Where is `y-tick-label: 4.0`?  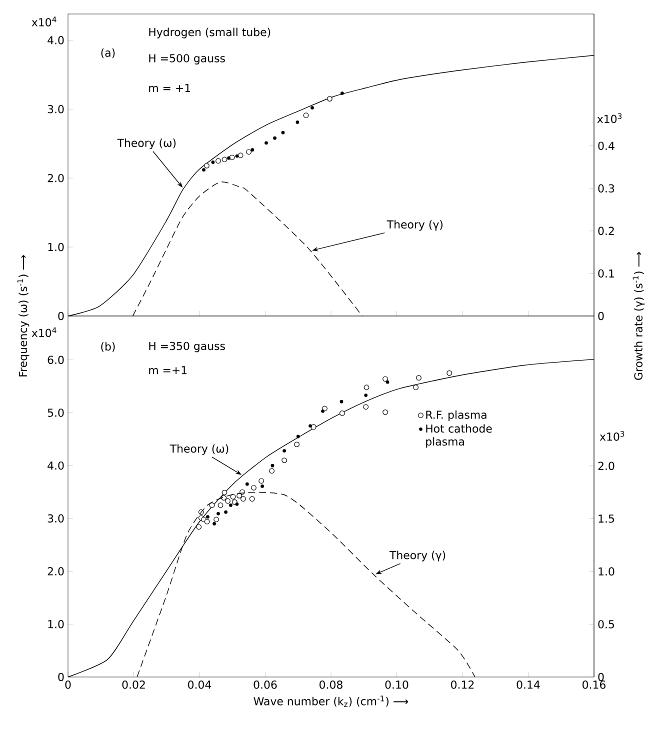 y-tick-label: 4.0 is located at coordinates (56, 465).